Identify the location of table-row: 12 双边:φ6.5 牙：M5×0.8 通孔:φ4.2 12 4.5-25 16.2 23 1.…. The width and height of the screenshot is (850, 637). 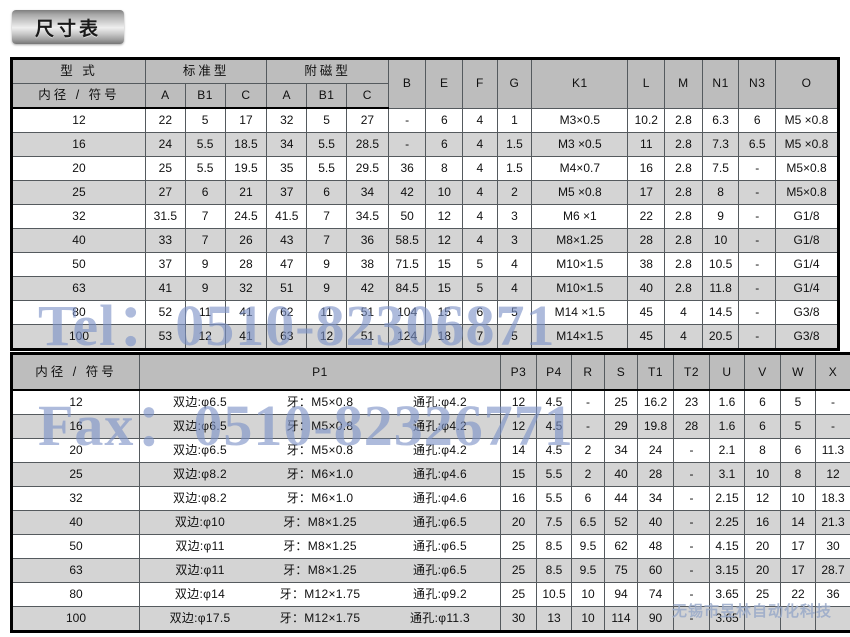
(430, 402).